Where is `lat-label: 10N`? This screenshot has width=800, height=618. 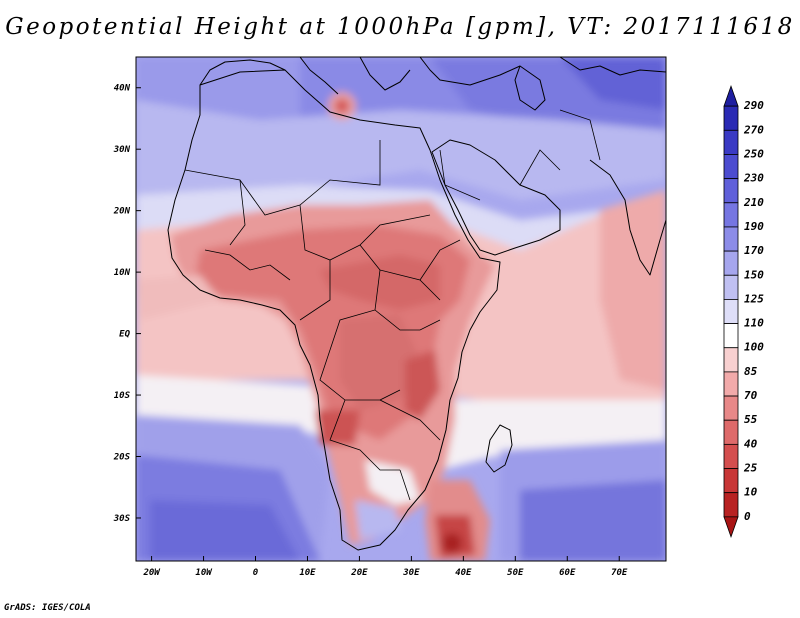
lat-label: 10N is located at coordinates (122, 273).